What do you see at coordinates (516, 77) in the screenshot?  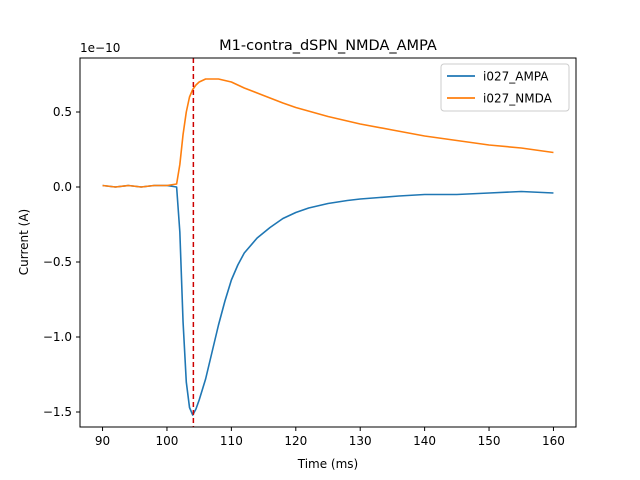 I see `legend-label-ampa: i027_AMPA` at bounding box center [516, 77].